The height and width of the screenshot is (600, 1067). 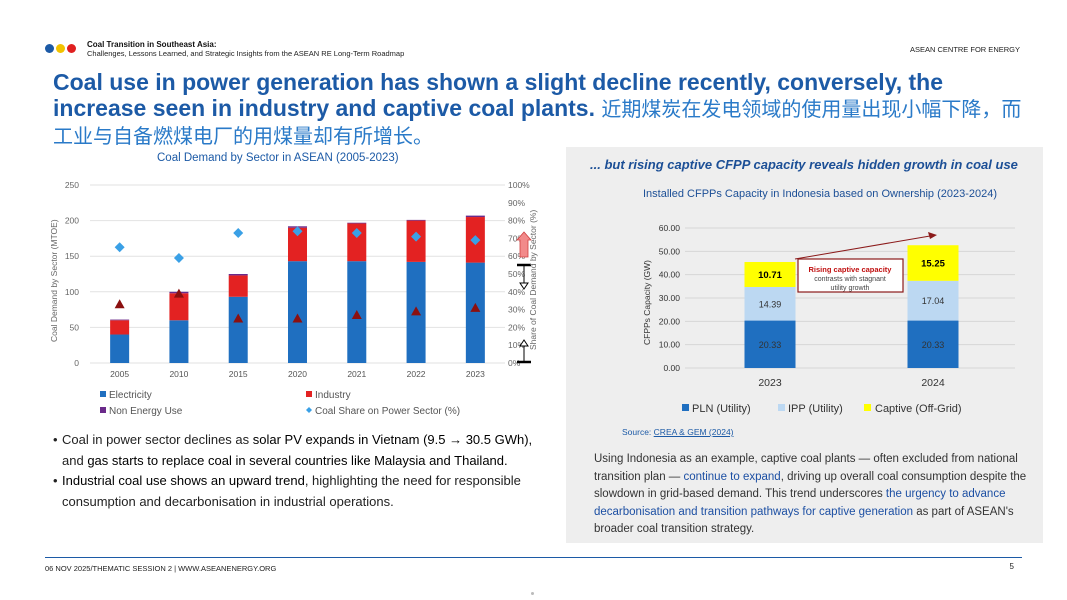 I want to click on chart1-y-tick-label: 150, so click(x=72, y=256).